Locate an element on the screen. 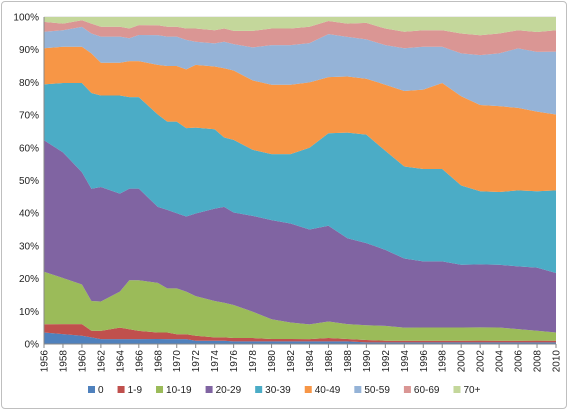  y-tick-label: 60% is located at coordinates (29, 148).